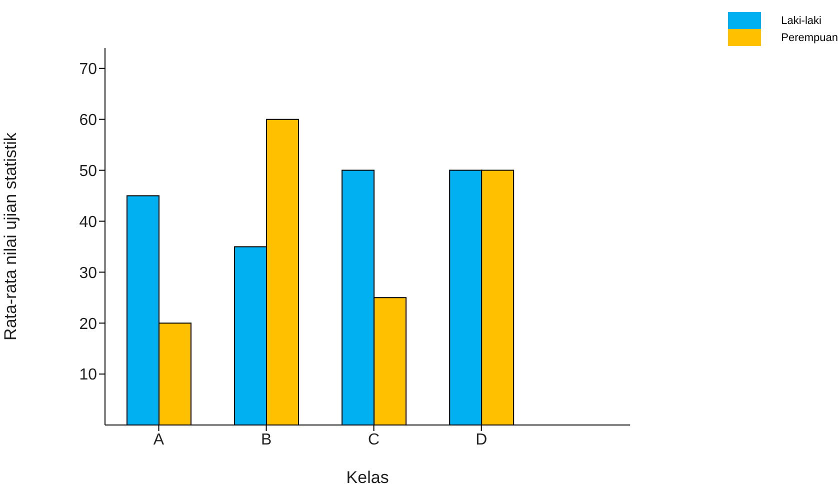 The image size is (838, 485). Describe the element at coordinates (88, 171) in the screenshot. I see `y-tick-label: 50` at that location.